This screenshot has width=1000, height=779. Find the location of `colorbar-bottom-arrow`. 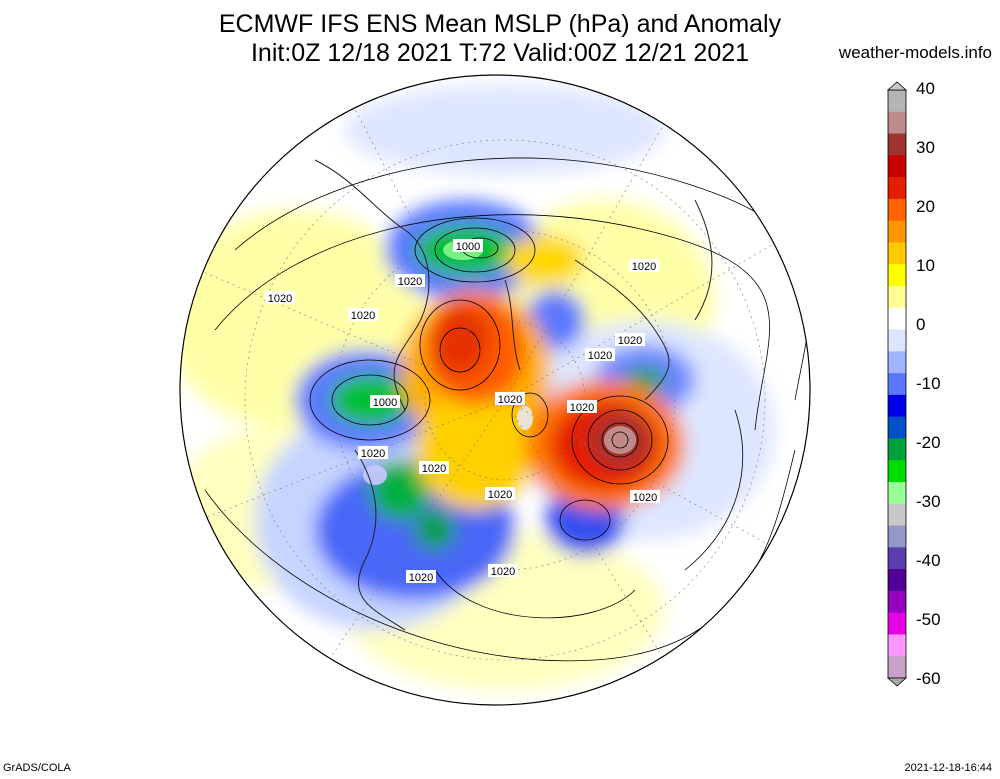

colorbar-bottom-arrow is located at coordinates (897, 682).